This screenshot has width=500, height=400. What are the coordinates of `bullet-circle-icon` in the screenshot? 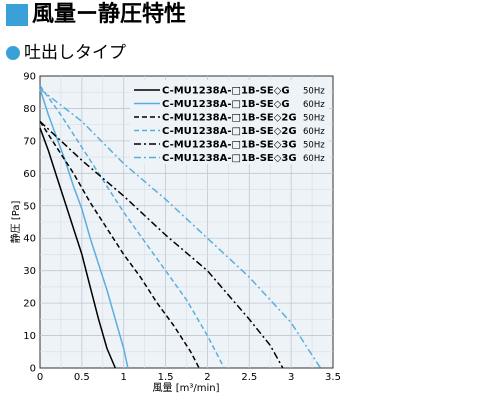 It's located at (13, 53).